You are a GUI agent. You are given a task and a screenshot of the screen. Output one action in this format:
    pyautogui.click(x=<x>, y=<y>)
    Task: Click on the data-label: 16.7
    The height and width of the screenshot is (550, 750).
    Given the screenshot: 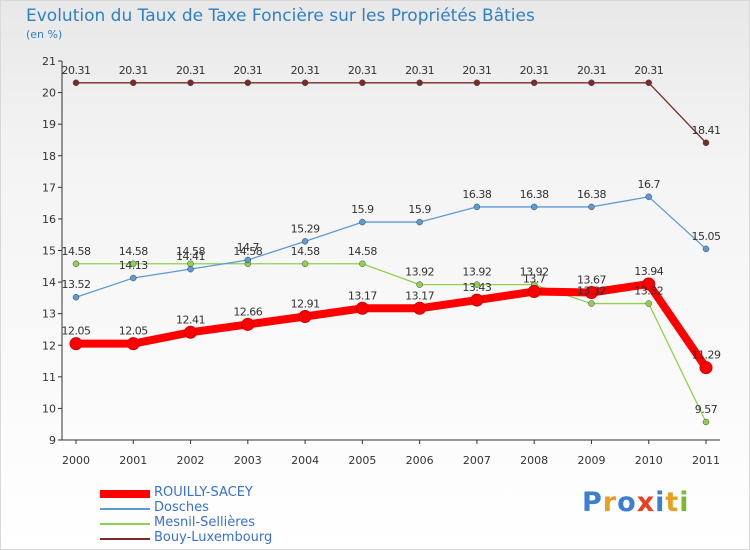 What is the action you would take?
    pyautogui.click(x=648, y=184)
    